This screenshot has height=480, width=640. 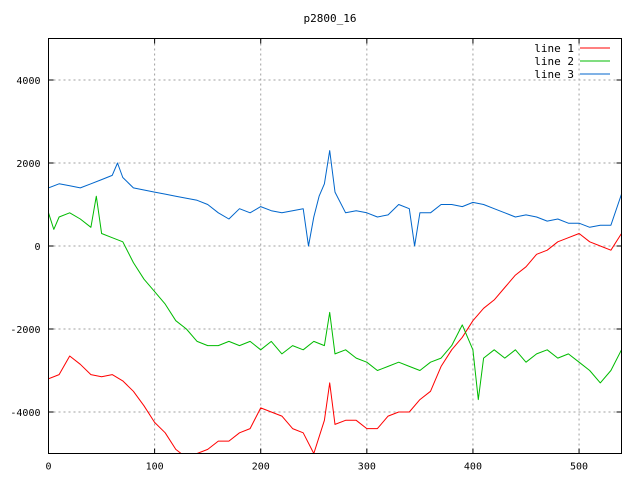 I want to click on y-tick-label: 4000, so click(x=28, y=81).